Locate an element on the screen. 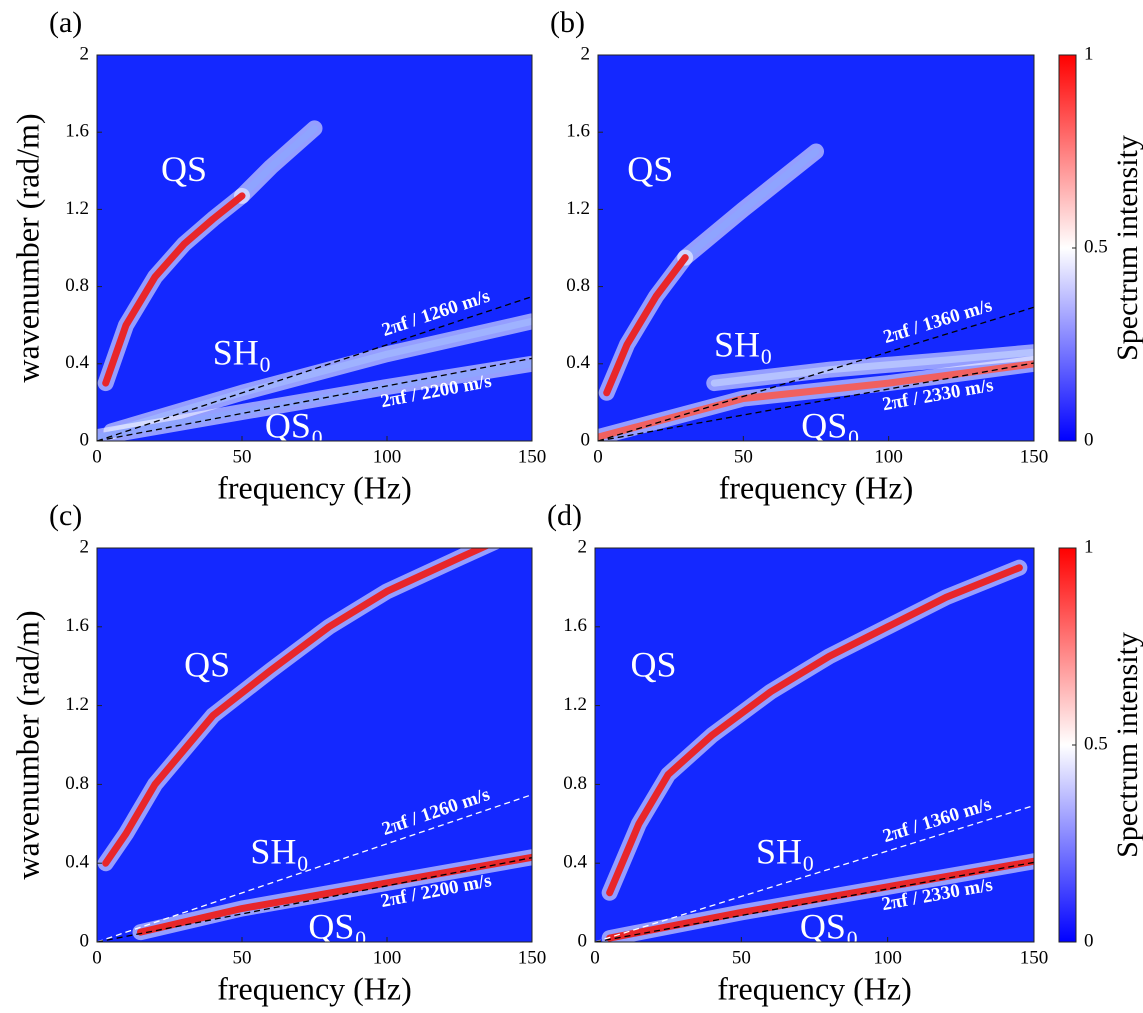 The height and width of the screenshot is (1013, 1143). panel-label: (d) is located at coordinates (564, 515).